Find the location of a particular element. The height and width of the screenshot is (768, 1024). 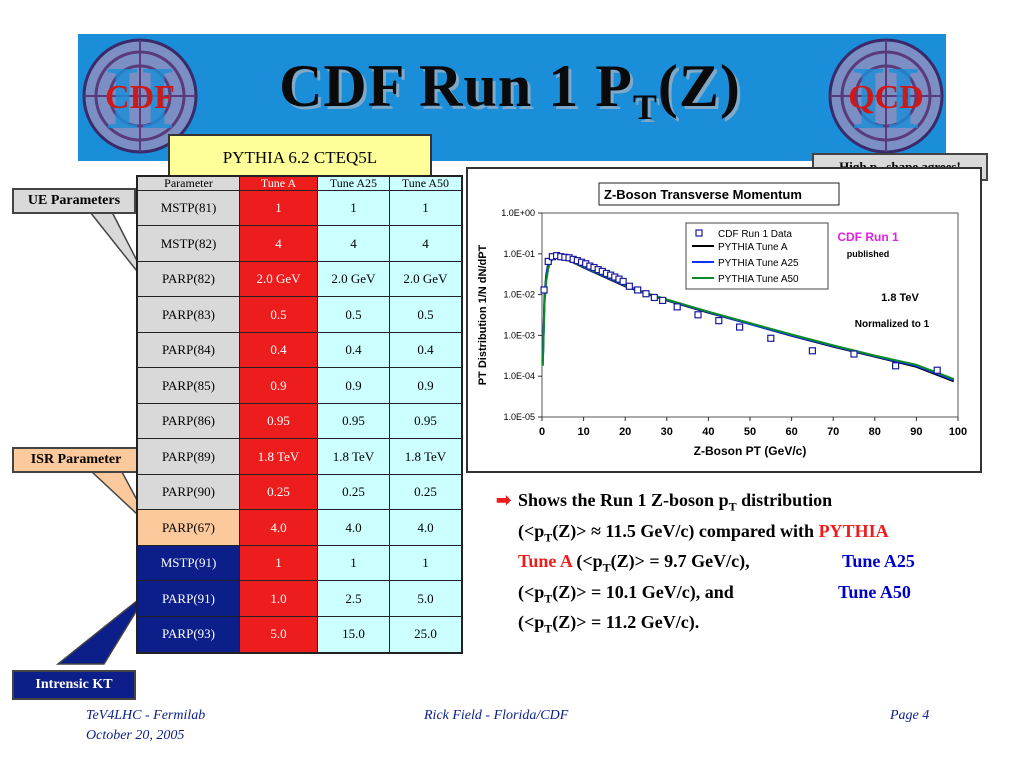

x-tick-label: 20 is located at coordinates (625, 432).